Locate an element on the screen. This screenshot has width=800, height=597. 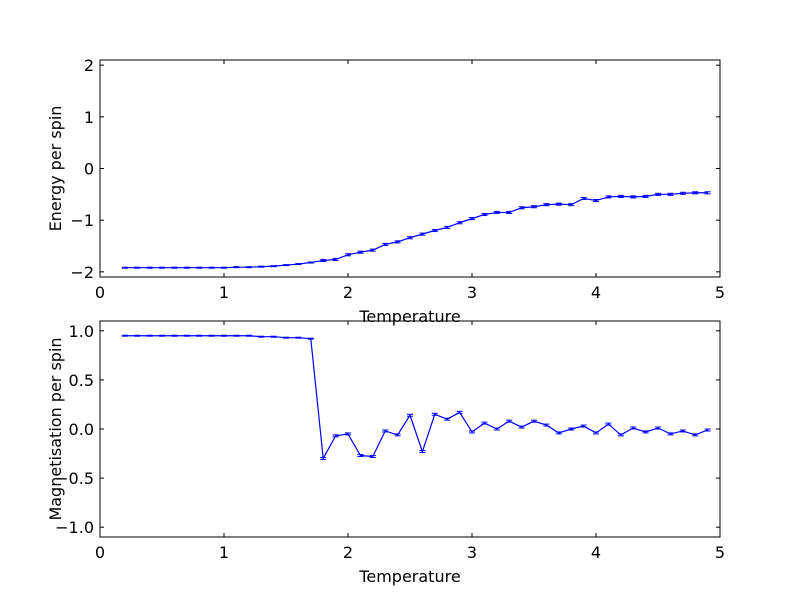
energy-x-tick-label: 4 is located at coordinates (596, 292).